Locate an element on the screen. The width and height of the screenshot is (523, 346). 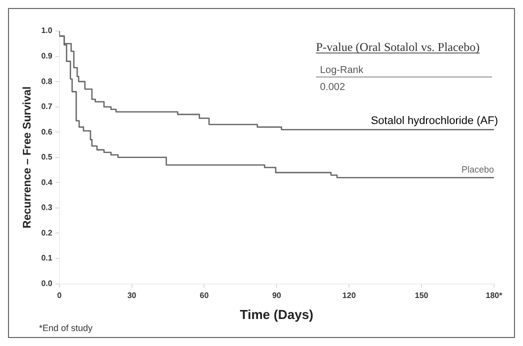
annotation: P-value (Oral Sotalol vs. Placebo) is located at coordinates (398, 47).